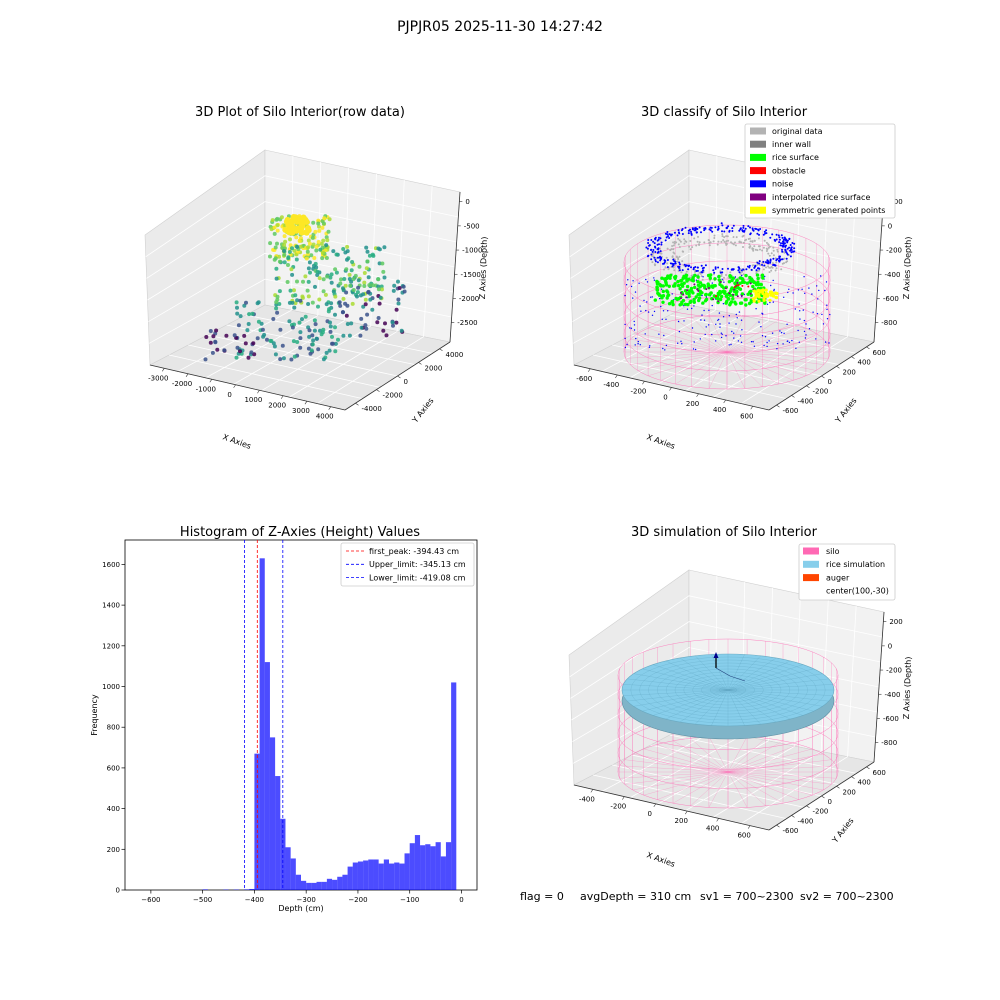 Image resolution: width=1000 pixels, height=1000 pixels. I want to click on symmetric-point, so click(771, 292).